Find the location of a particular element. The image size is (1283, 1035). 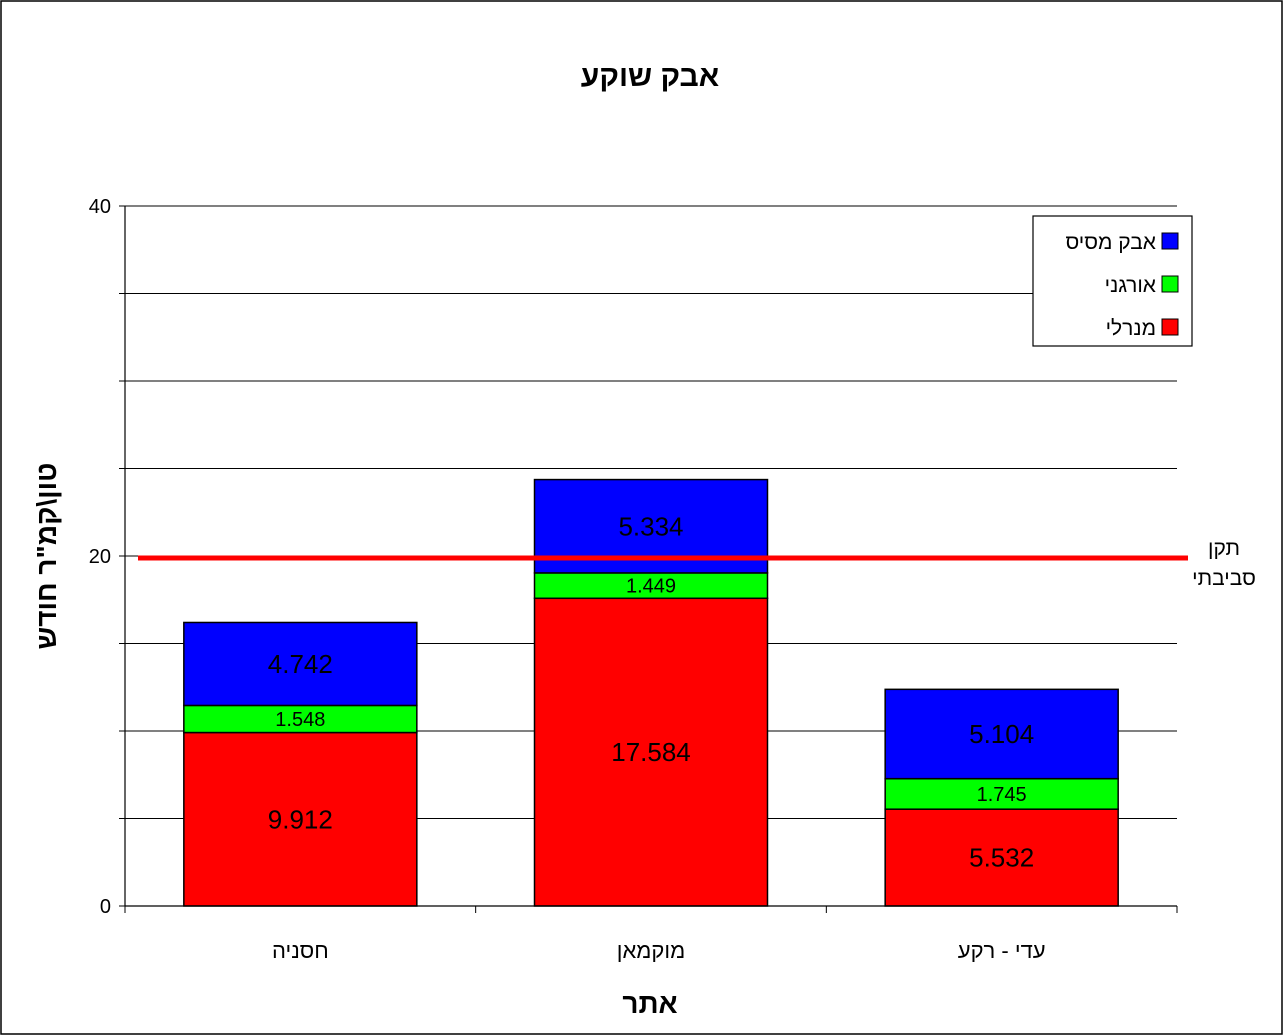

data-label: 1.449 is located at coordinates (651, 587).